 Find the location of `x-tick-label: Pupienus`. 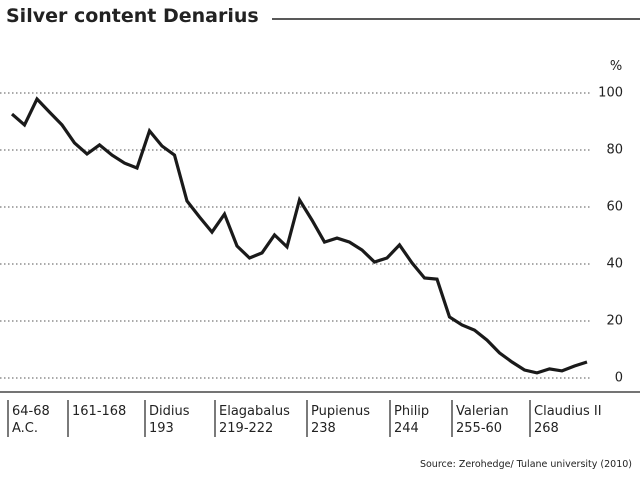

x-tick-label: Pupienus is located at coordinates (340, 411).